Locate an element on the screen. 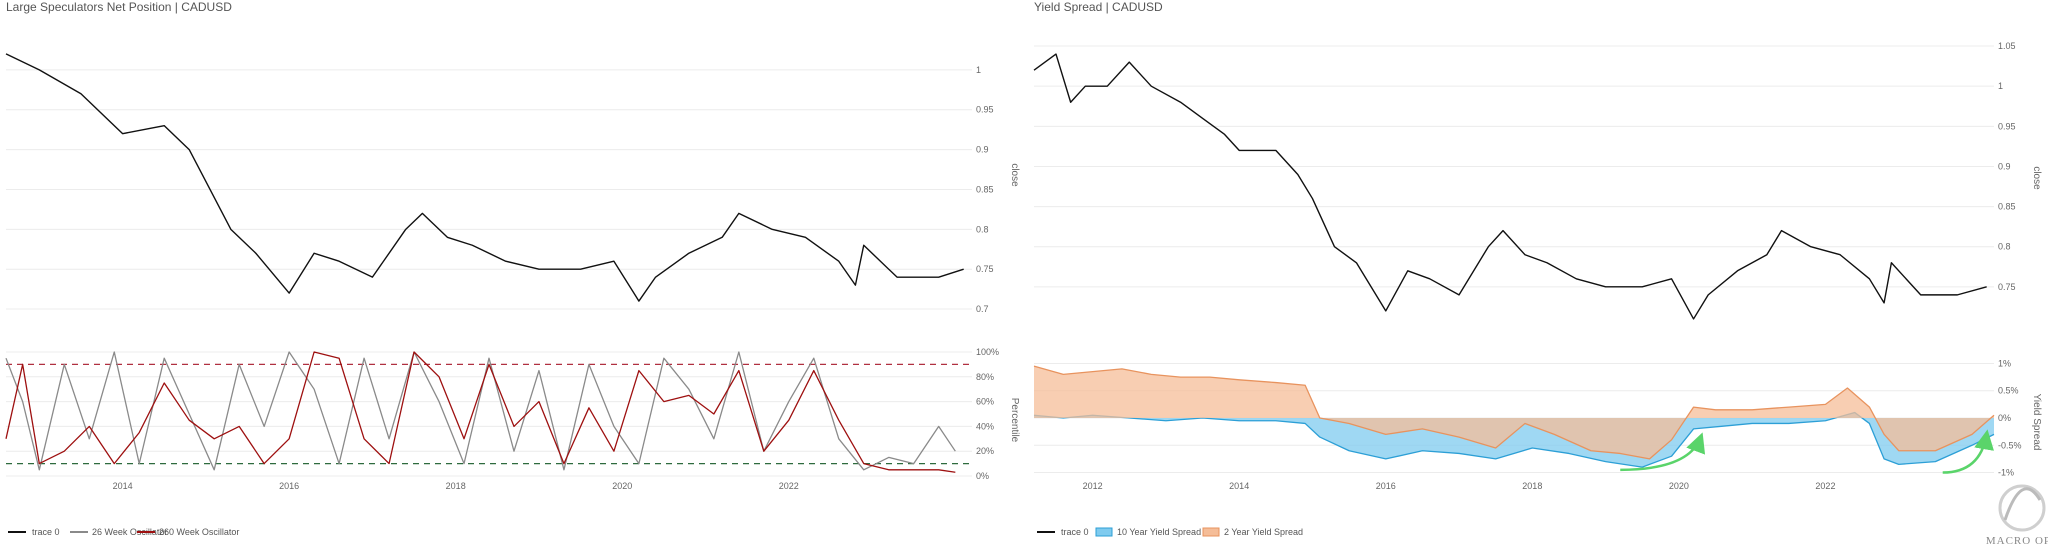  series-line-2-year-yield-spread is located at coordinates (1514, 412).